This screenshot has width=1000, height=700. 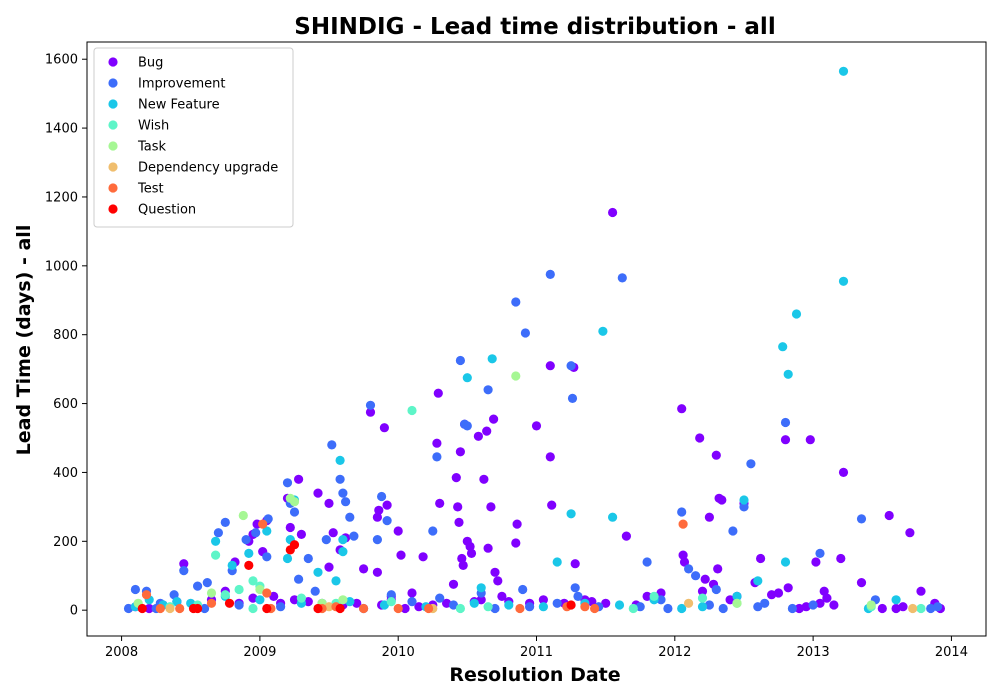 I want to click on x-tick-label: 2014, so click(x=951, y=652).